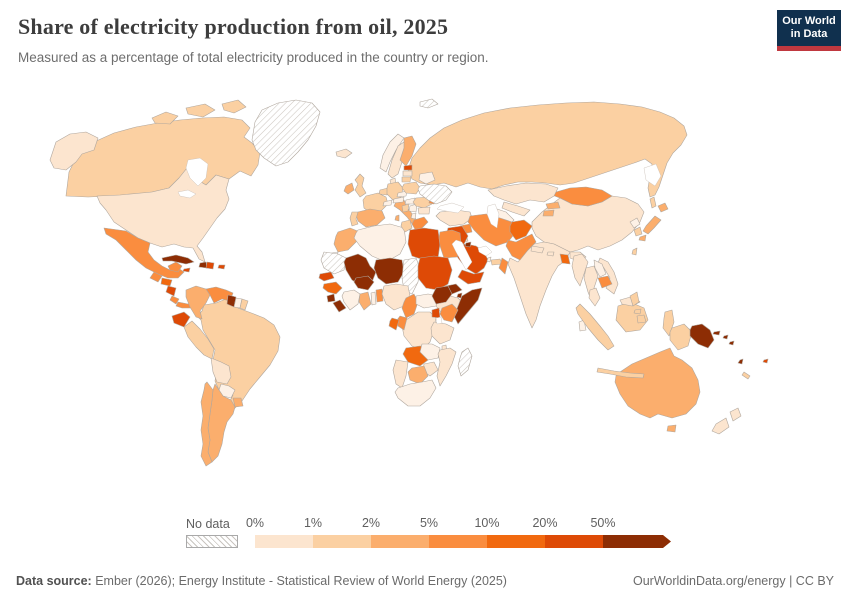 This screenshot has height=600, width=850. Describe the element at coordinates (408, 167) in the screenshot. I see `country-estonia` at that location.